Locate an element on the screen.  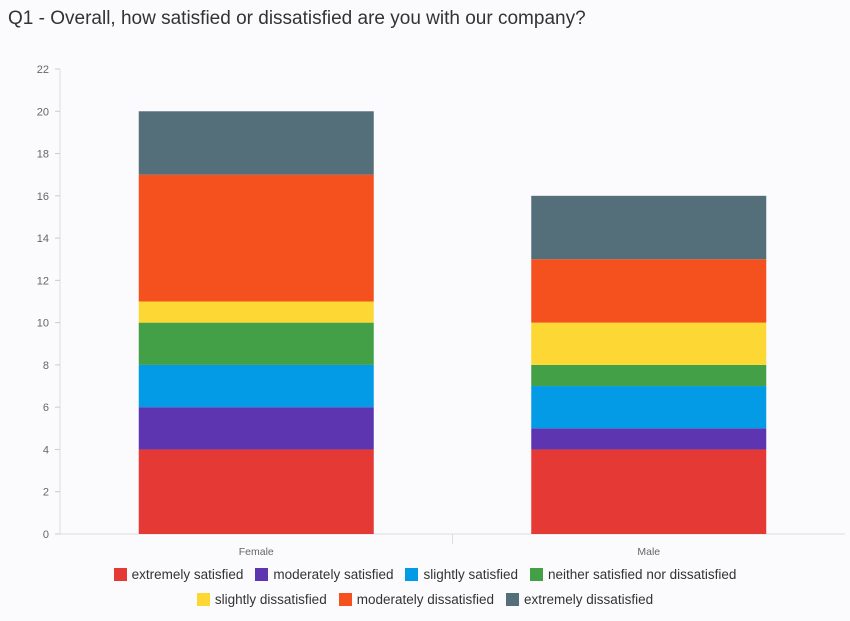
bar-segment-female-slightly-satisfied is located at coordinates (256, 386).